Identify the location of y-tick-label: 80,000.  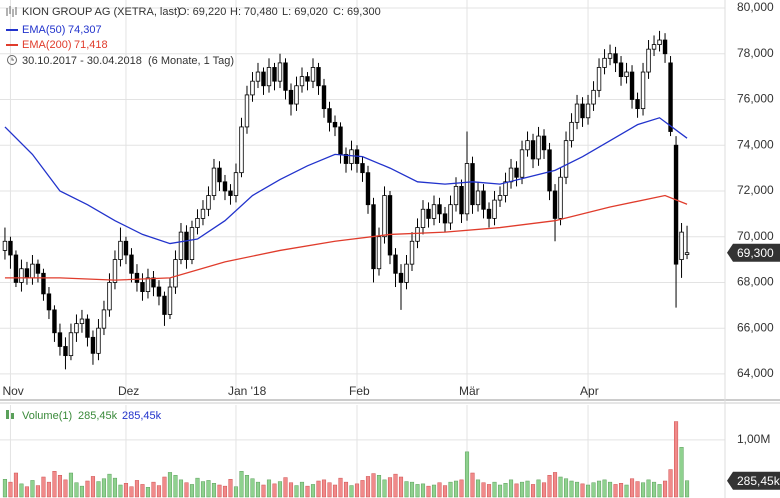
(755, 7).